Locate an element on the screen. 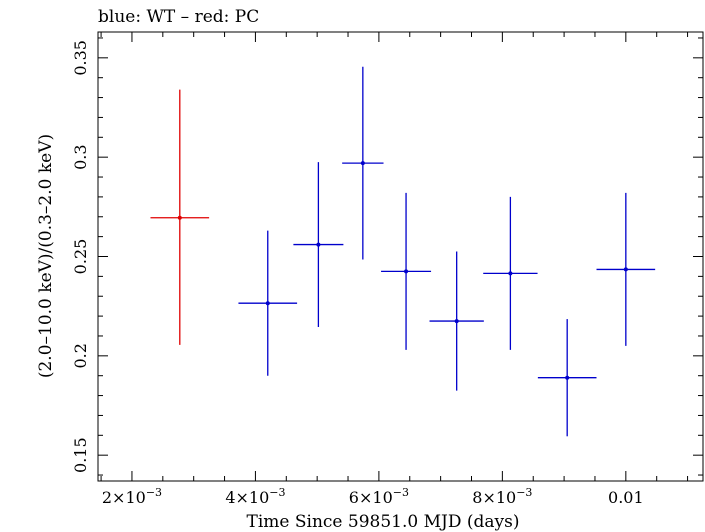  x-axis-label: Time Since 59851.0 MJD (days) is located at coordinates (383, 522).